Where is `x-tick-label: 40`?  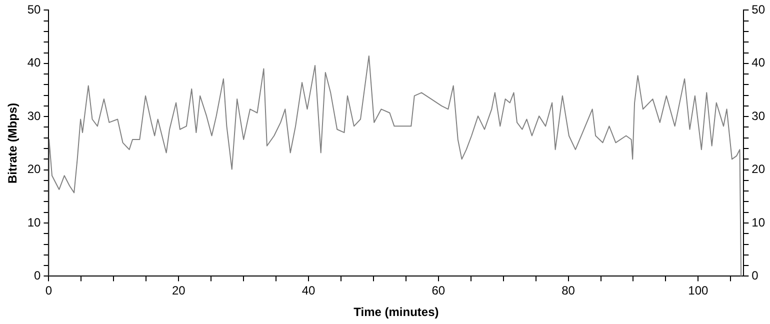
x-tick-label: 40 is located at coordinates (309, 291).